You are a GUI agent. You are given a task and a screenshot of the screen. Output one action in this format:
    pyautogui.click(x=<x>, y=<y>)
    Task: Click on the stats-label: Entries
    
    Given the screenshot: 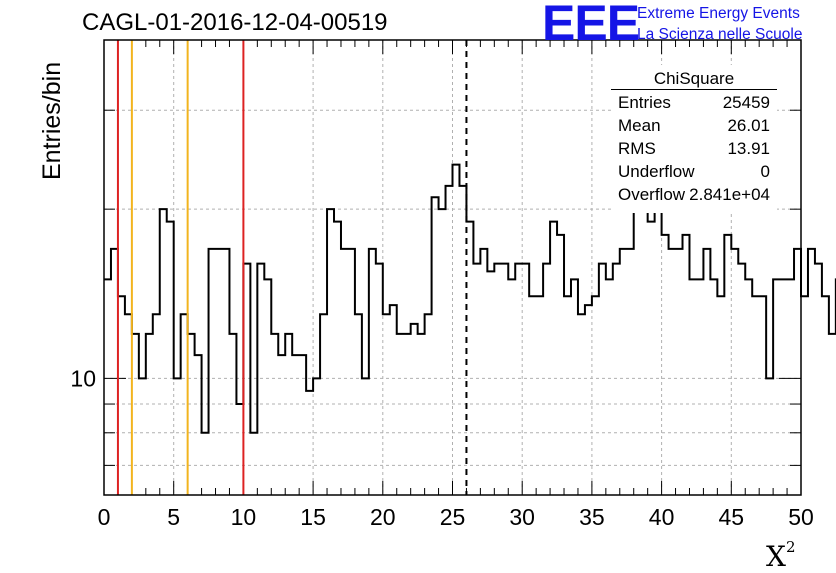 What is the action you would take?
    pyautogui.click(x=644, y=102)
    